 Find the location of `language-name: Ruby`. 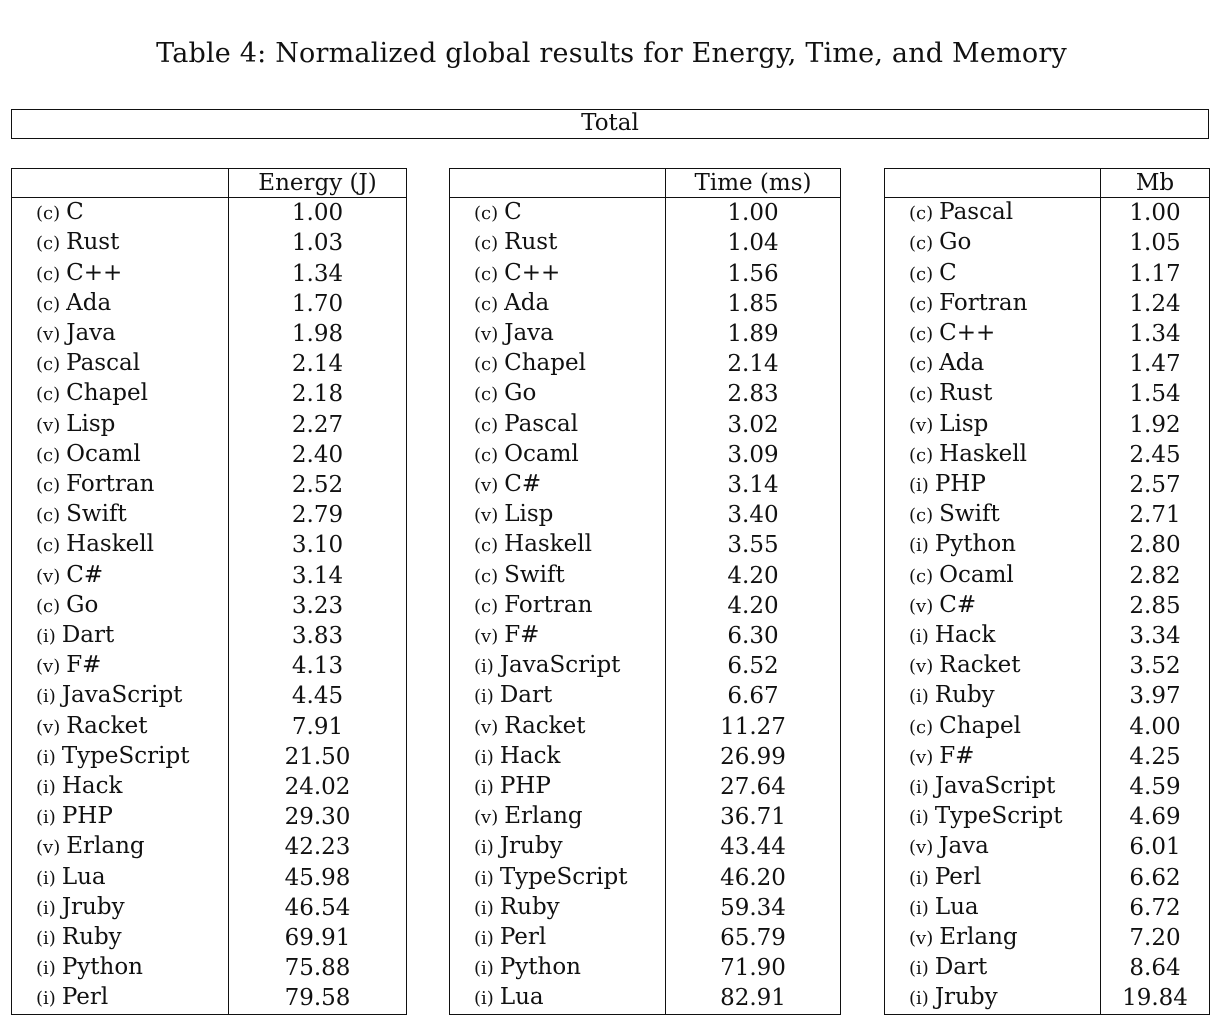

language-name: Ruby is located at coordinates (91, 937).